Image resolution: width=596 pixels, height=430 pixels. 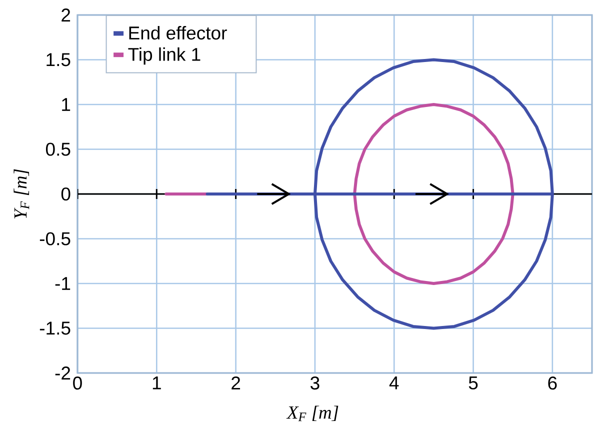 What do you see at coordinates (552, 383) in the screenshot?
I see `x-tick-label: 6` at bounding box center [552, 383].